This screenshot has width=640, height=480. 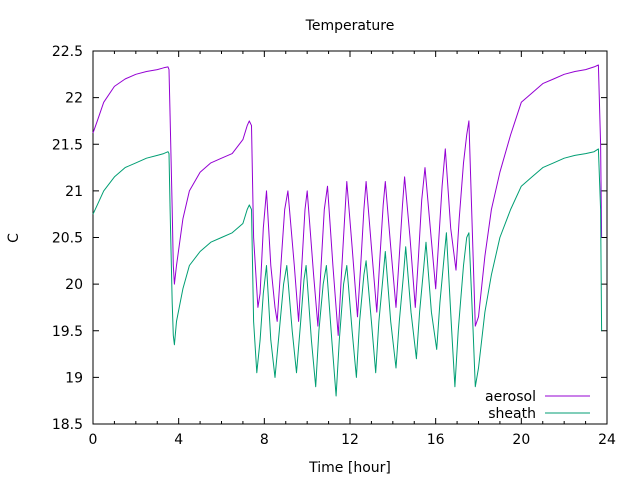 What do you see at coordinates (67, 425) in the screenshot?
I see `y-tick-label: 18.5` at bounding box center [67, 425].